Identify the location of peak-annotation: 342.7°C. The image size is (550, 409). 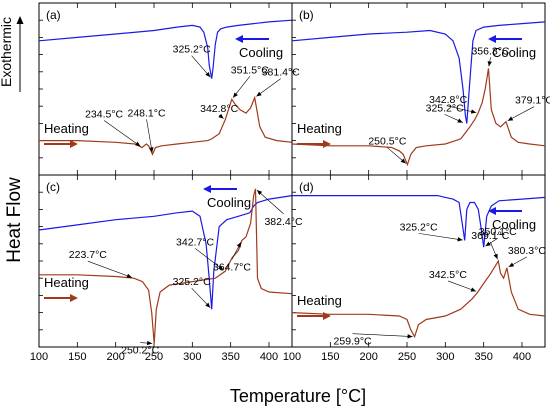
(195, 242).